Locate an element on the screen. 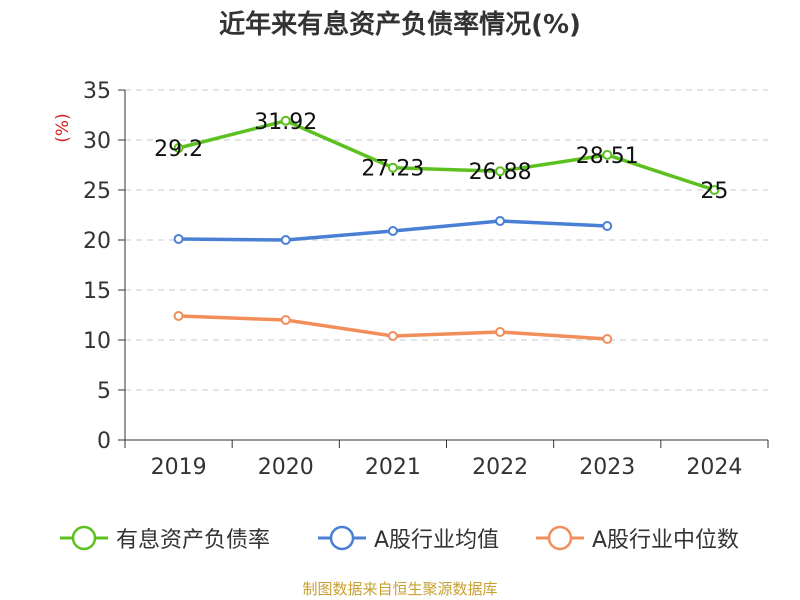 This screenshot has height=600, width=800. data-labels: 29.2 31.92 27.23 26.88 28.51 25 is located at coordinates (441, 157).